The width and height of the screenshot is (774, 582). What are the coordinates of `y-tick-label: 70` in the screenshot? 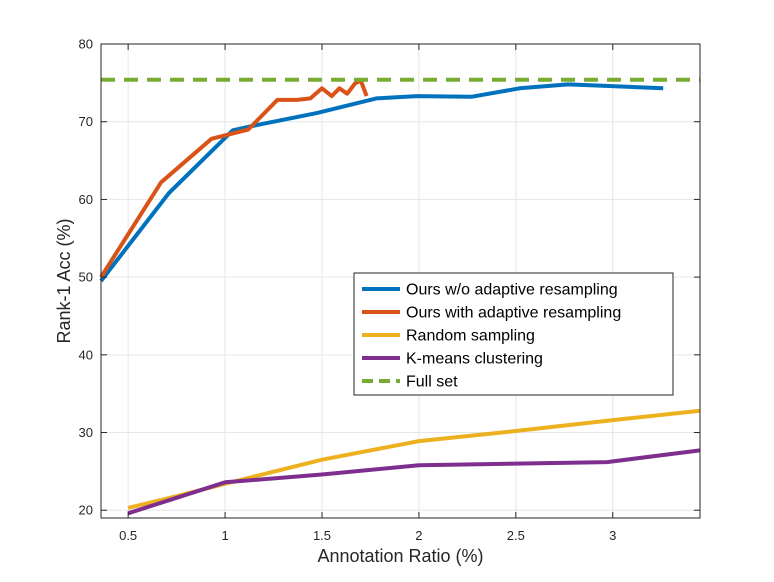 It's located at (86, 121).